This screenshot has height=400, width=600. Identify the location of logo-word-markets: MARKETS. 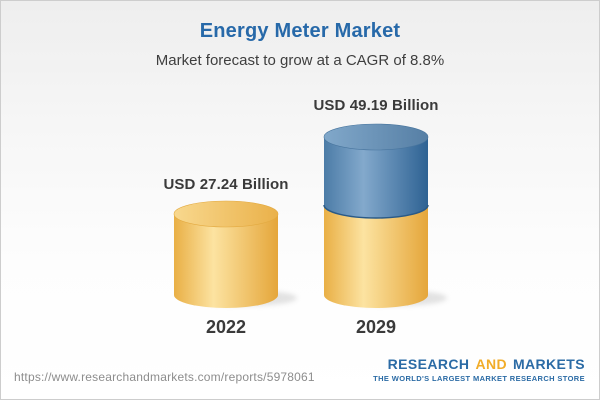
(548, 364).